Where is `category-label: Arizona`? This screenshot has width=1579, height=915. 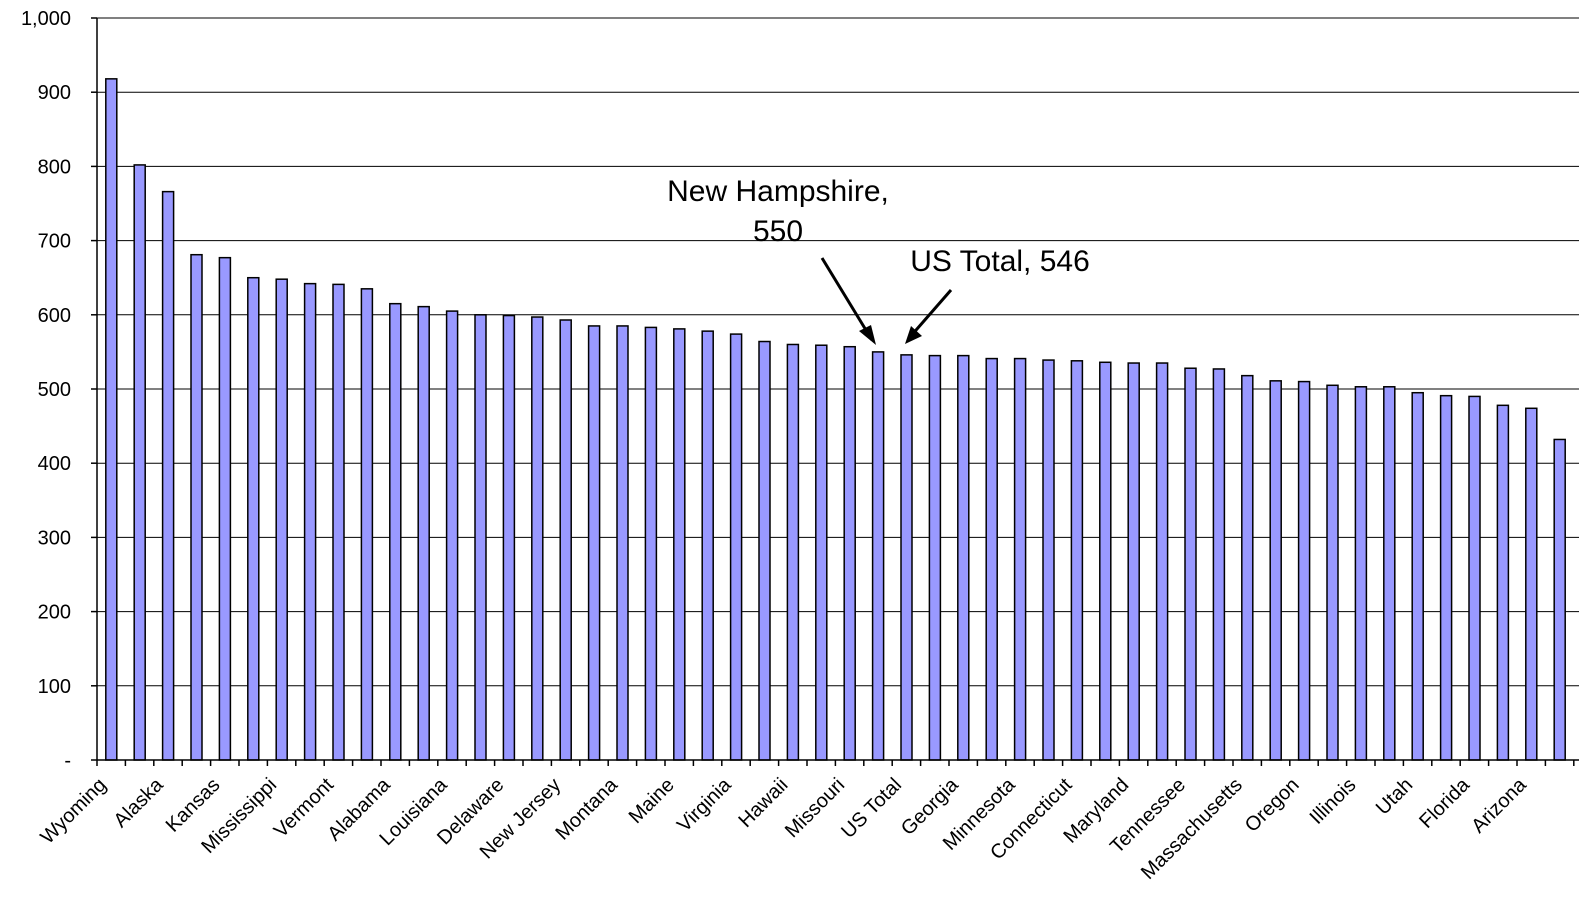 category-label: Arizona is located at coordinates (1499, 805).